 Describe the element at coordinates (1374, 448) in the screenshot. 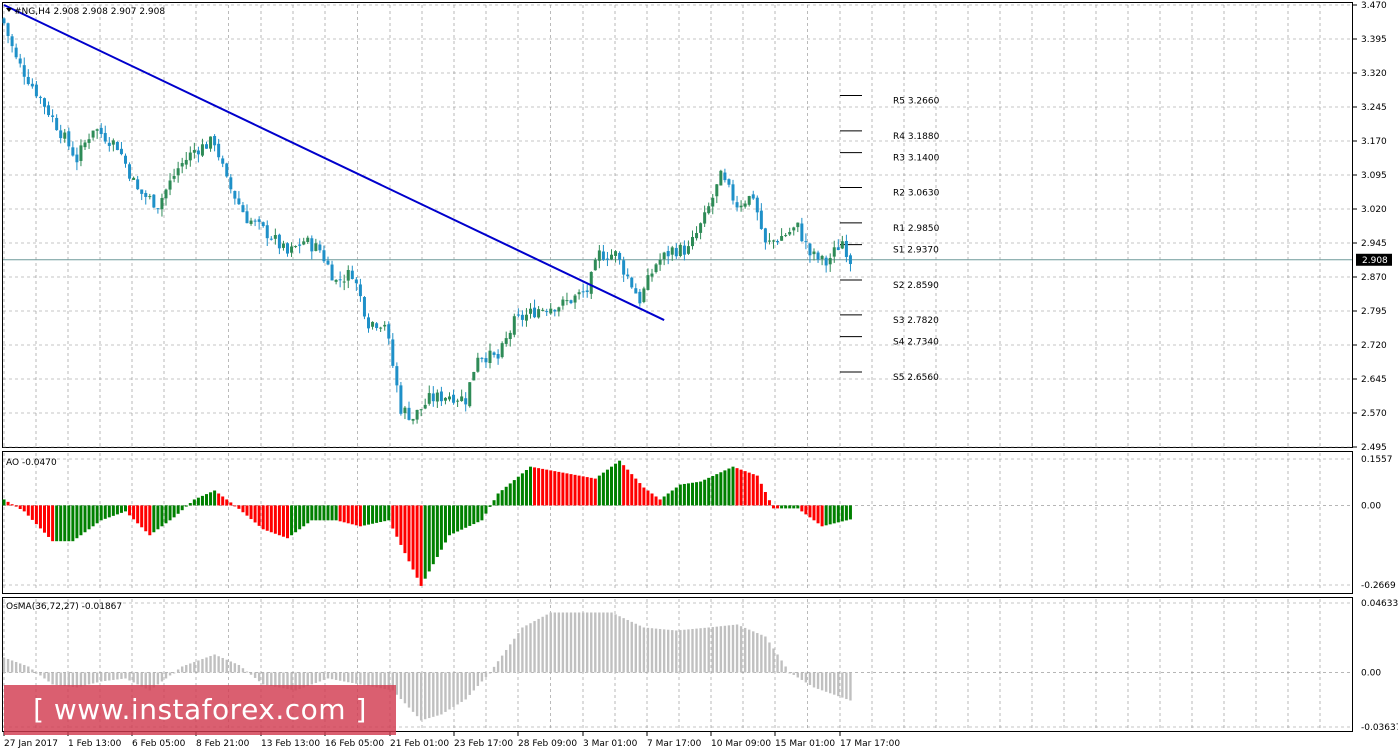

I see `price-tick-label: 2.495` at that location.